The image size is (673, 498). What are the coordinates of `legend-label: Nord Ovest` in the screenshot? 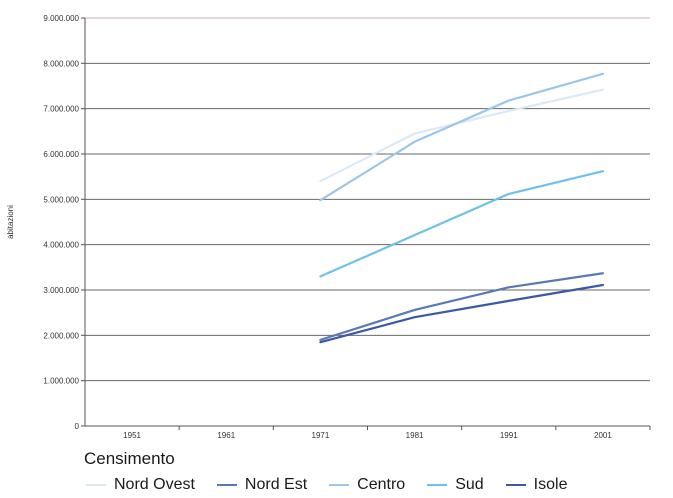 It's located at (154, 484).